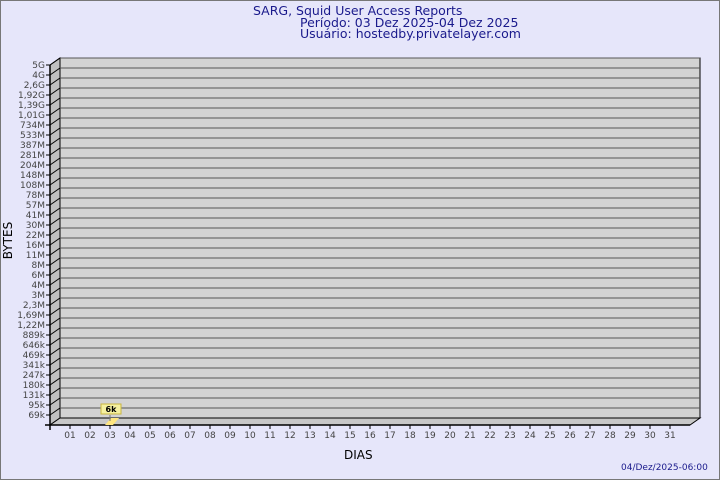 The height and width of the screenshot is (480, 720). Describe the element at coordinates (130, 436) in the screenshot. I see `x-tick-label: 04` at that location.